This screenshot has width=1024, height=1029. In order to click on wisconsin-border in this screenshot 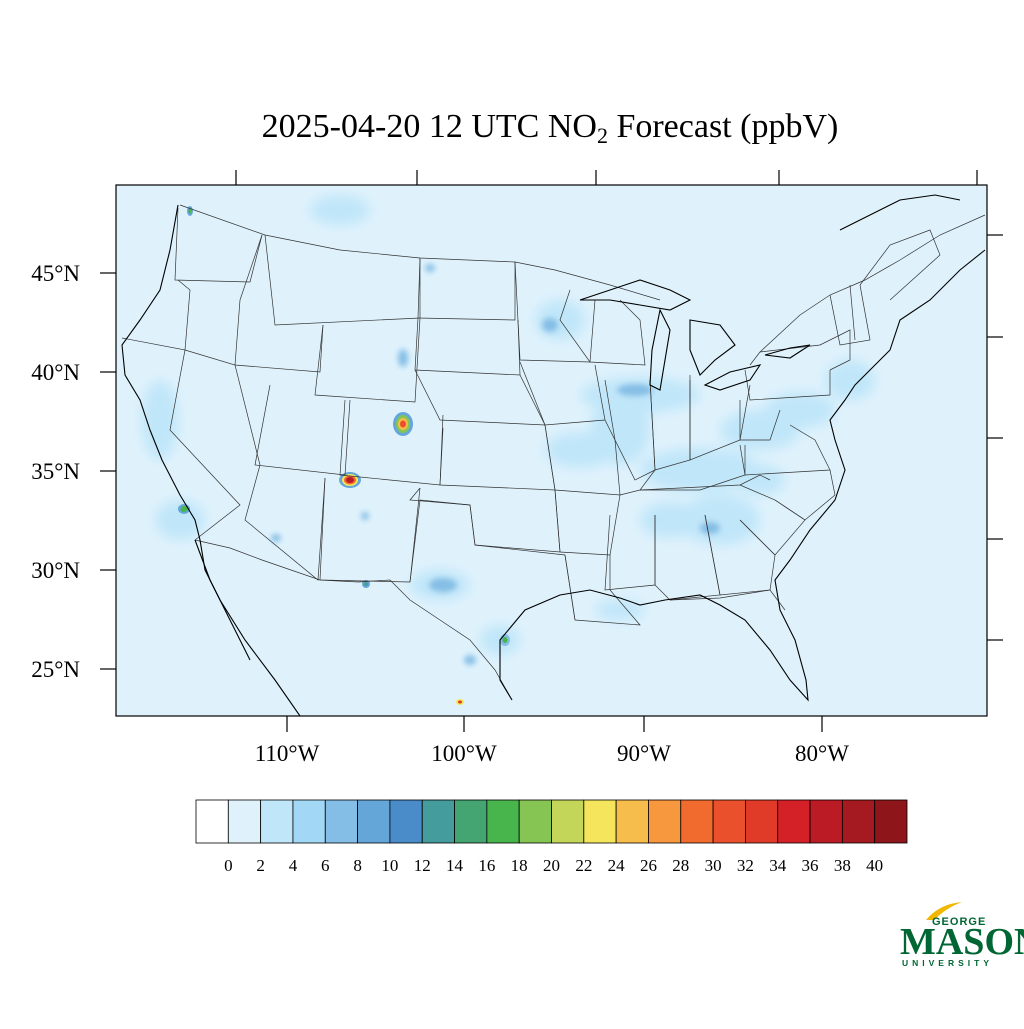, I will do `click(617, 332)`.